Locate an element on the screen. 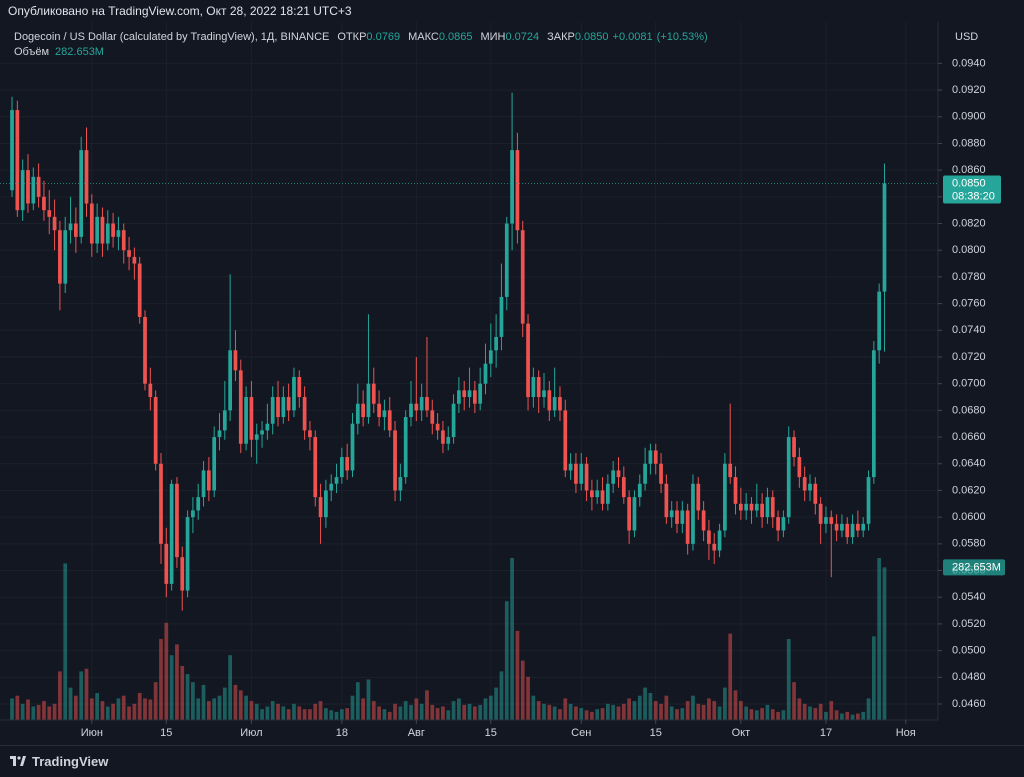  currency-label: USD is located at coordinates (966, 37).